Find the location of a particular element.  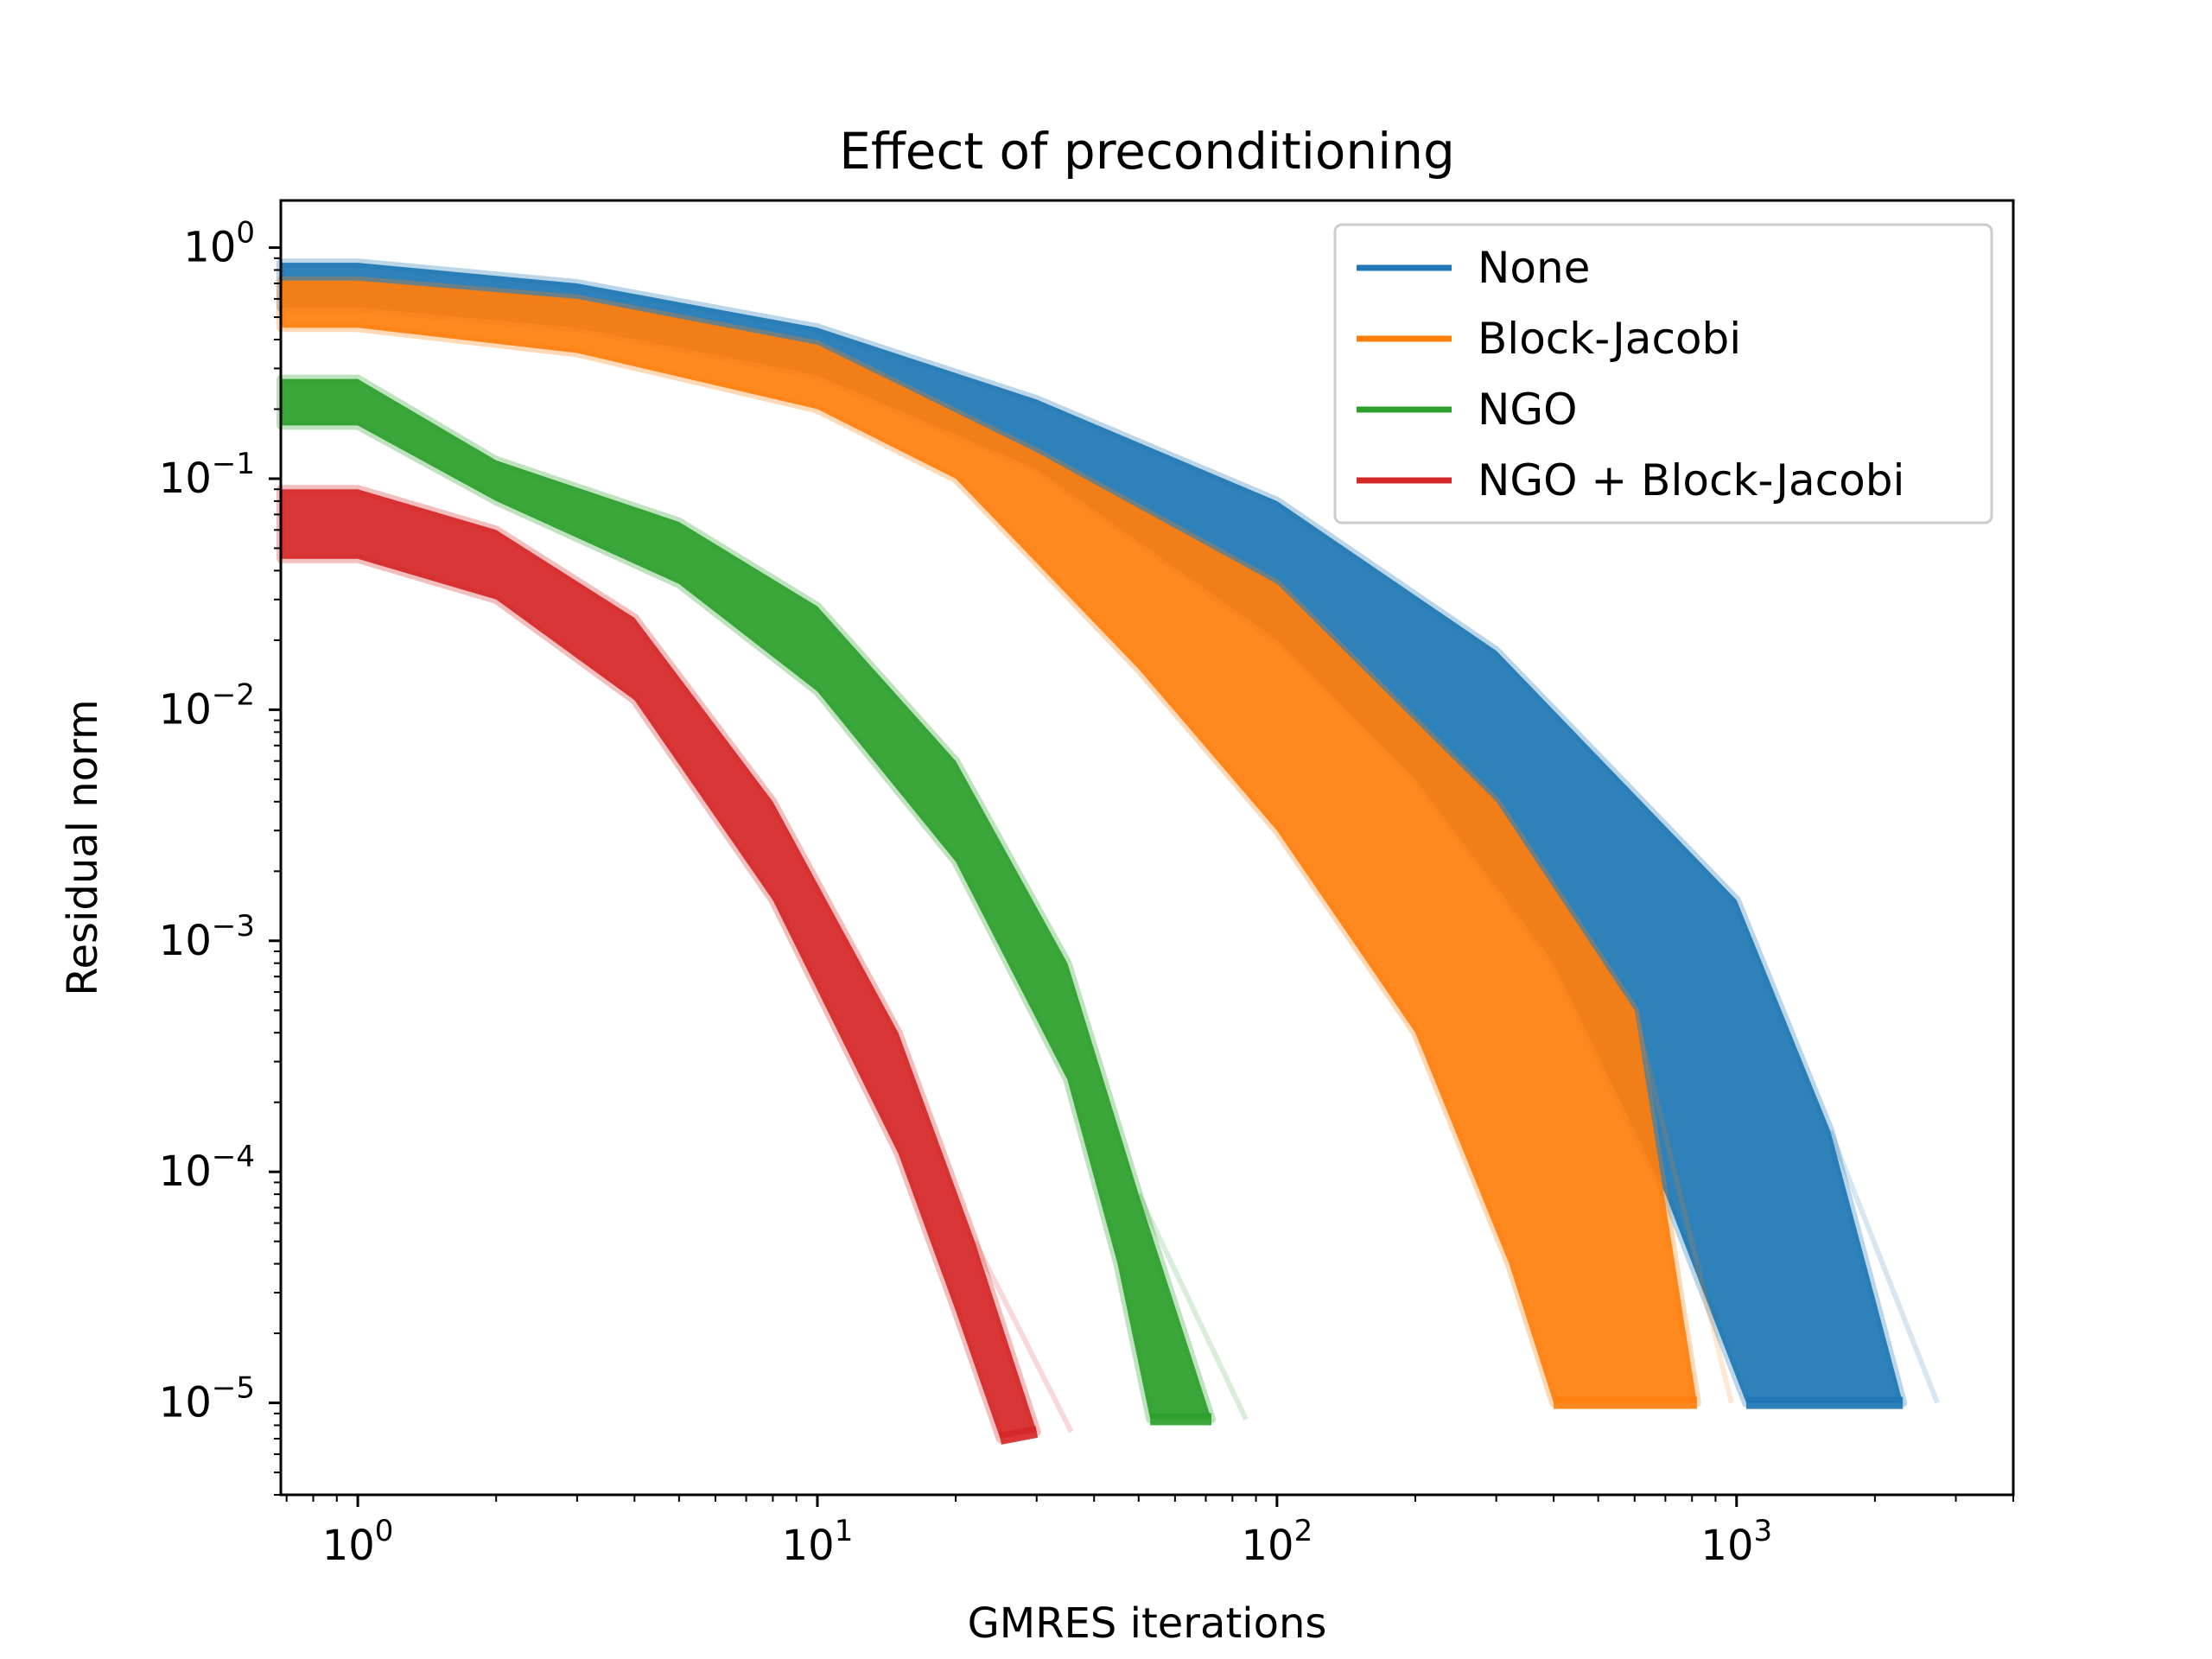

series-floor is located at coordinates (1019, 1435).